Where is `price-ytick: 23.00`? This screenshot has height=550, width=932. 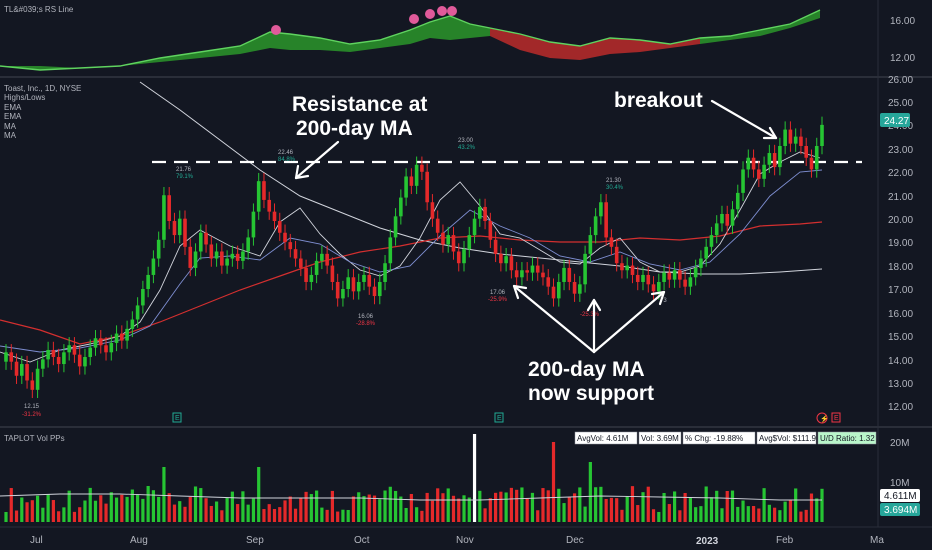 price-ytick: 23.00 is located at coordinates (900, 150).